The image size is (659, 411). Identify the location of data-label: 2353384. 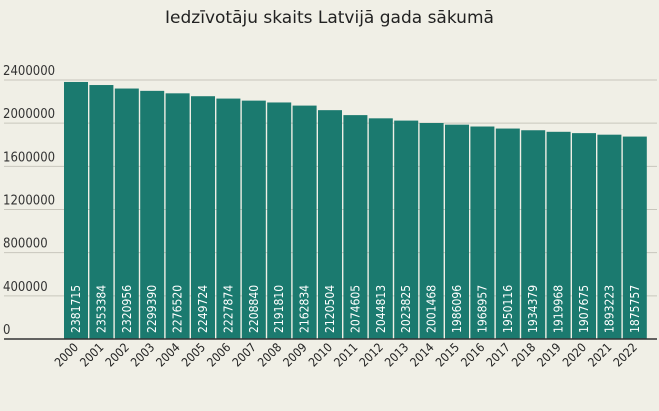
(101, 309).